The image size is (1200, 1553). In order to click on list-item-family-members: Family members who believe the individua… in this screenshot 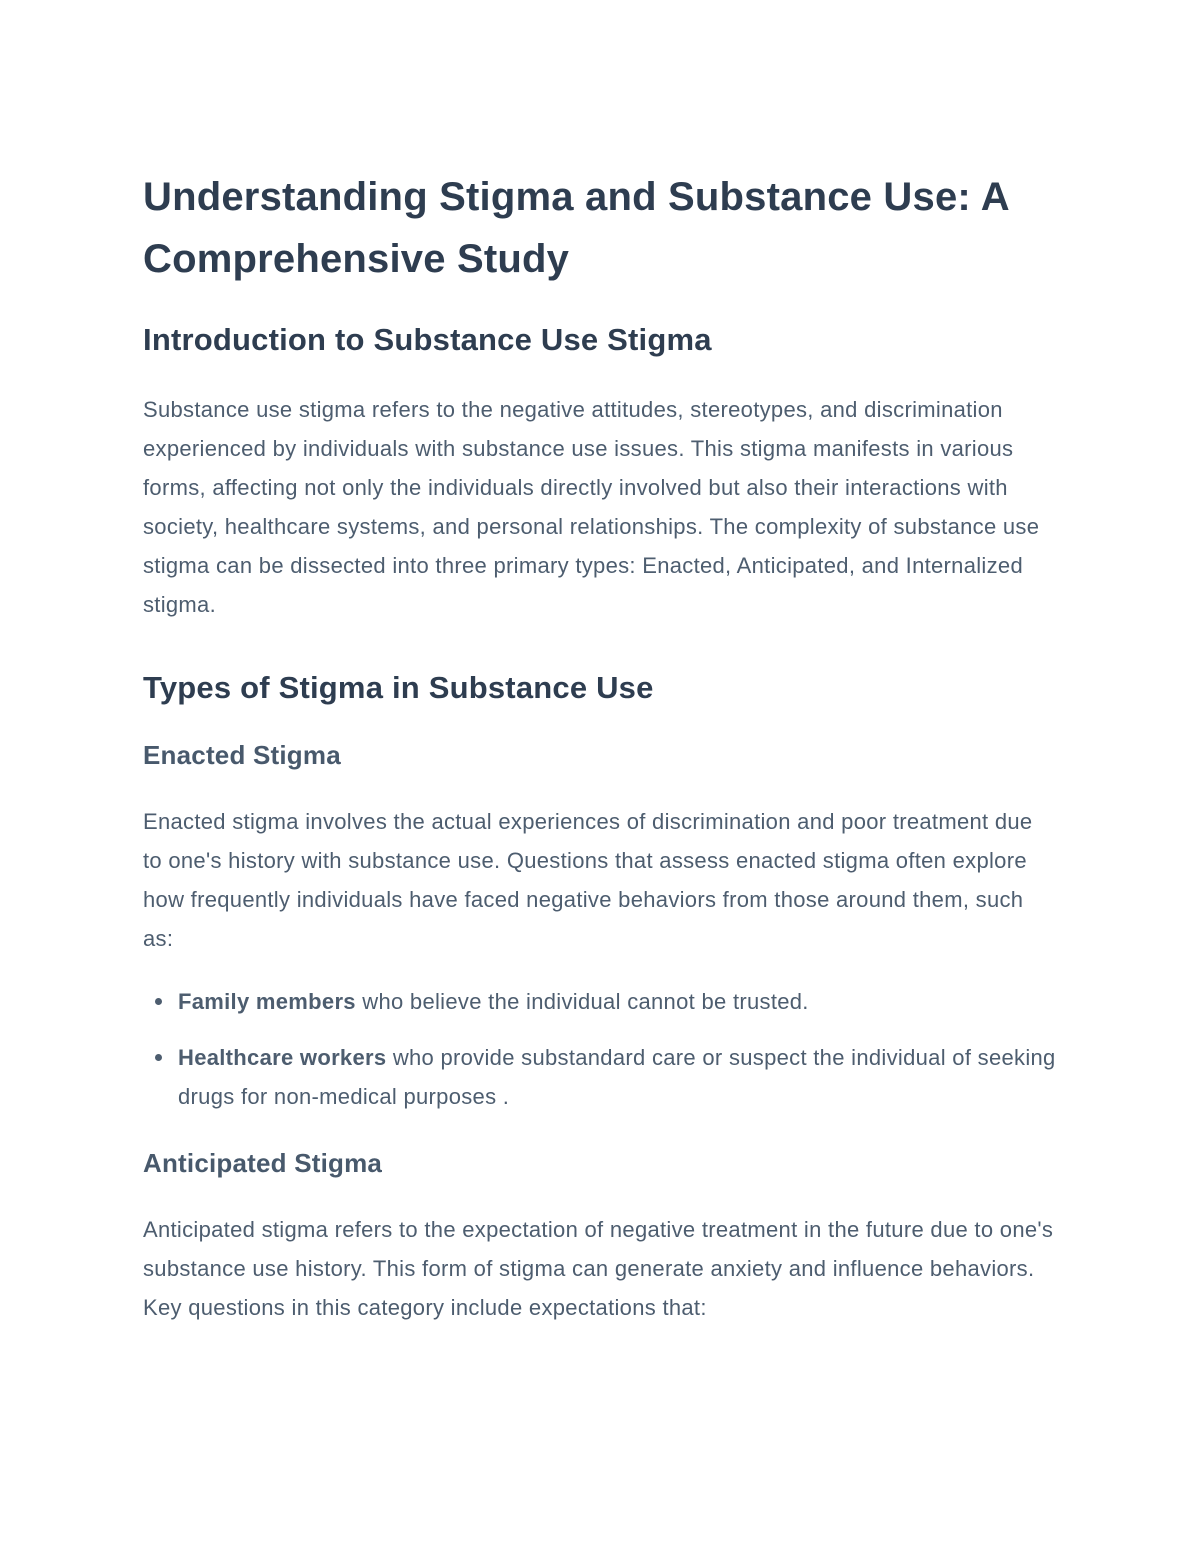, I will do `click(603, 1001)`.